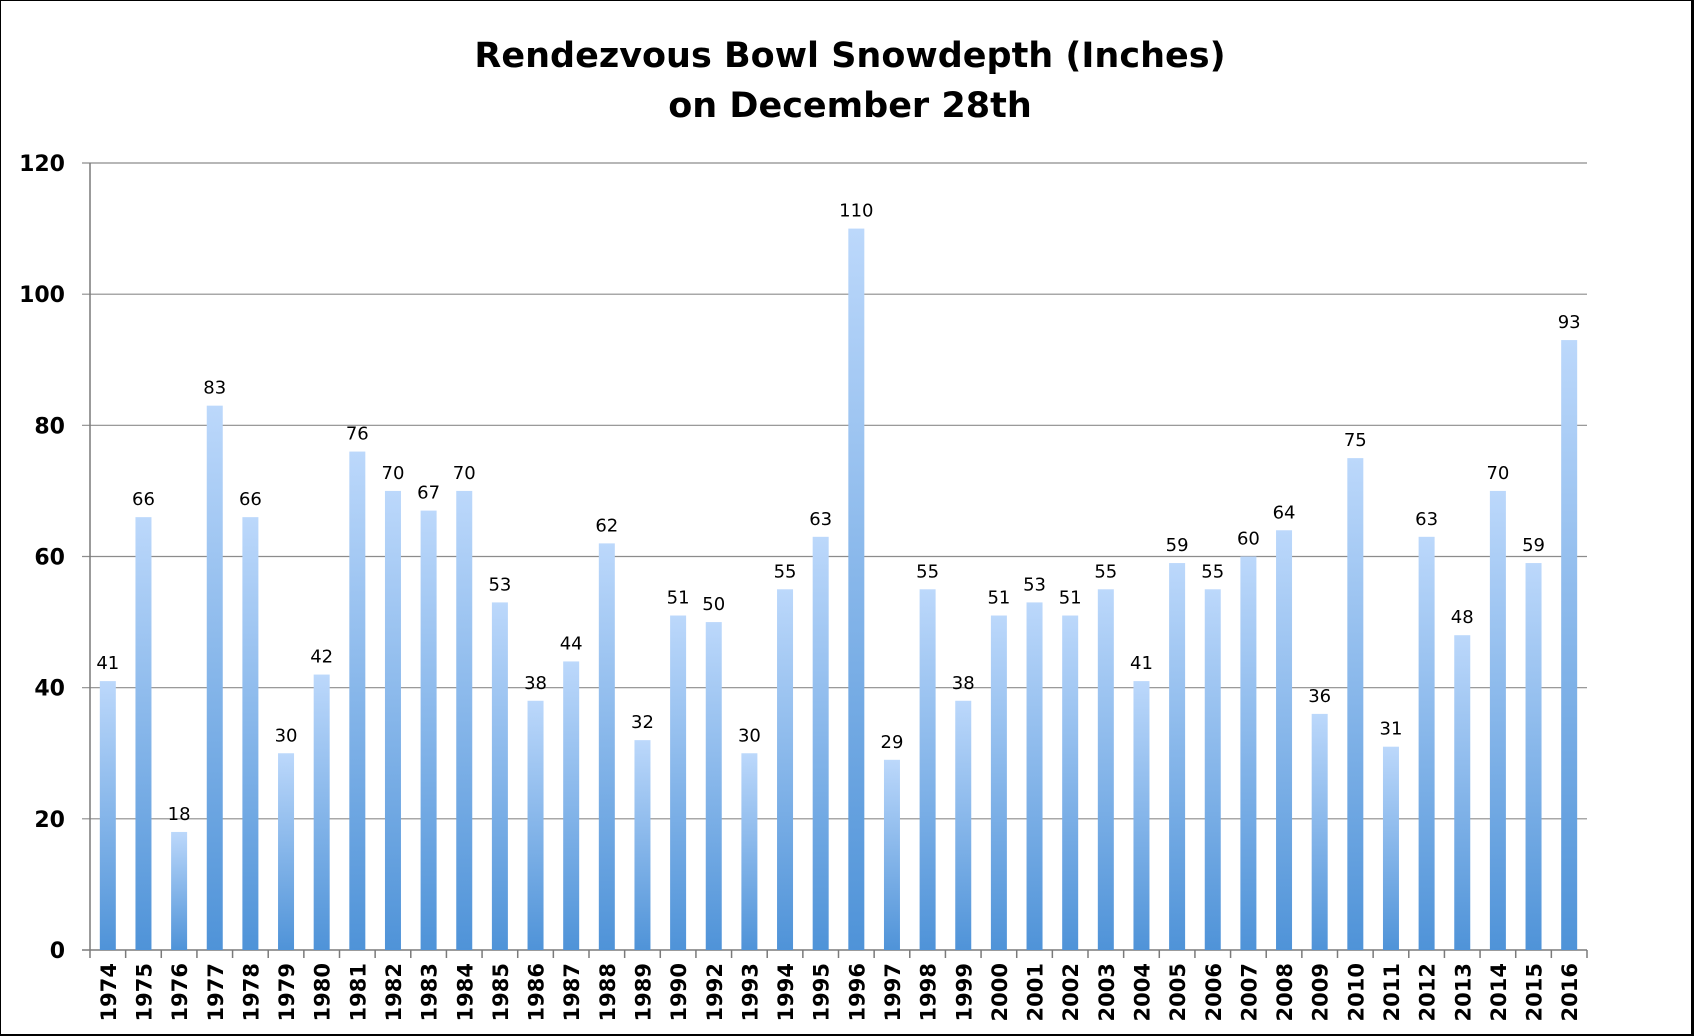 Image resolution: width=1694 pixels, height=1036 pixels. What do you see at coordinates (1249, 992) in the screenshot?
I see `x-tick-label-2007: 2007` at bounding box center [1249, 992].